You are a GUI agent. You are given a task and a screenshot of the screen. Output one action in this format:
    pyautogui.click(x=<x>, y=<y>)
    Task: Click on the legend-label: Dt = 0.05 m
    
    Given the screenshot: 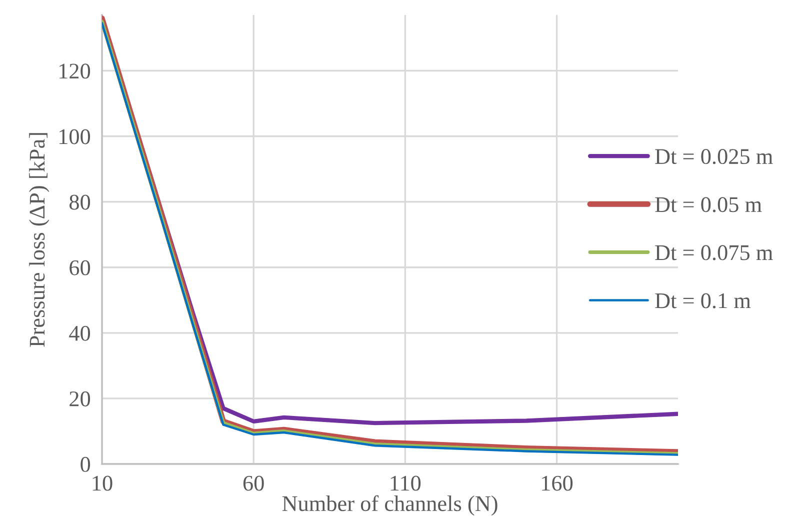 What is the action you would take?
    pyautogui.click(x=708, y=204)
    